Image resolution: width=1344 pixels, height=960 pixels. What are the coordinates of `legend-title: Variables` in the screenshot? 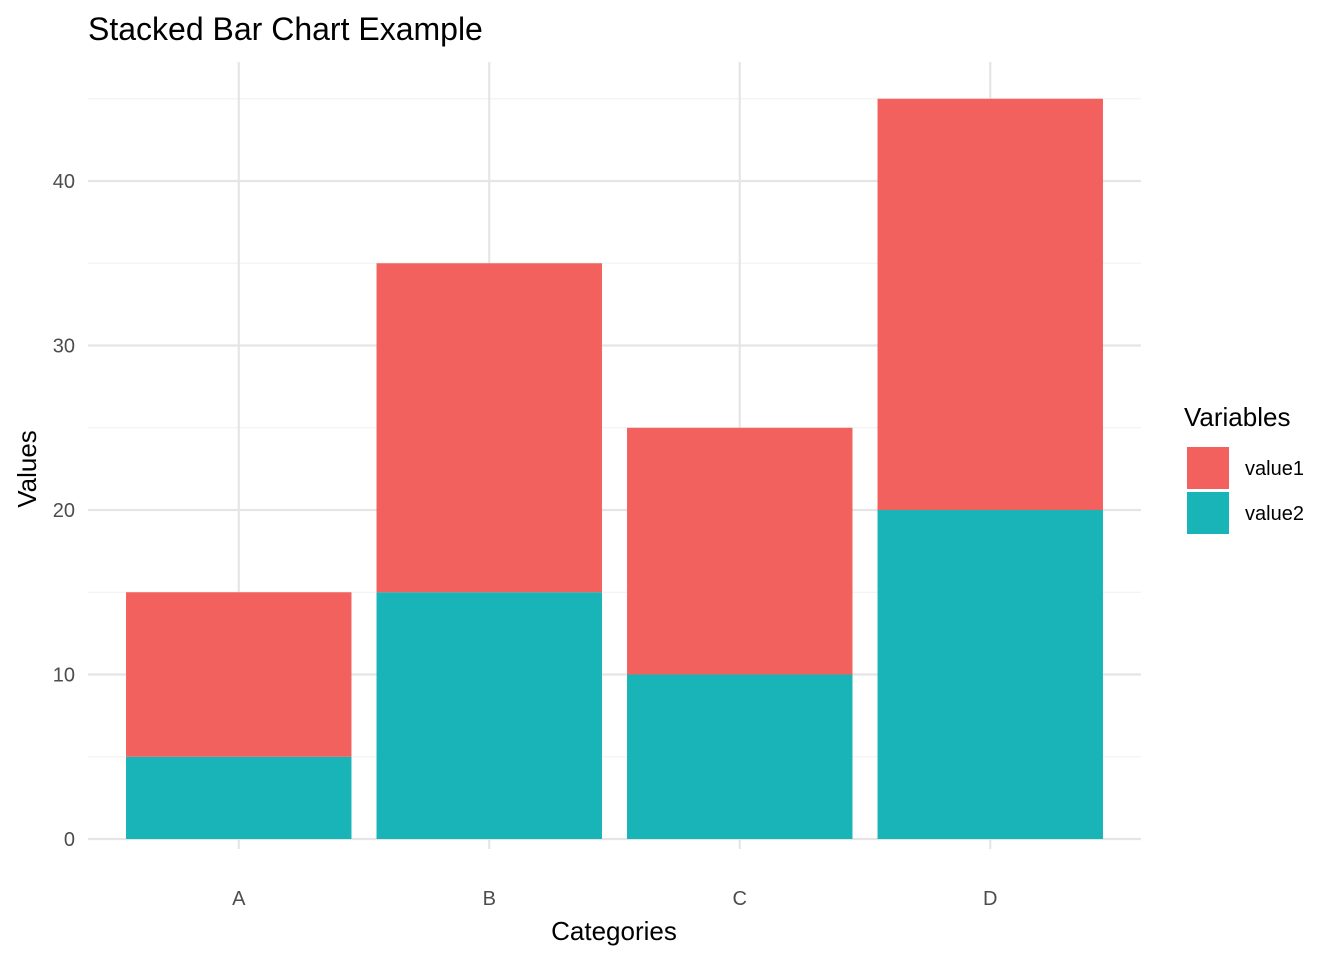 It's located at (1237, 417).